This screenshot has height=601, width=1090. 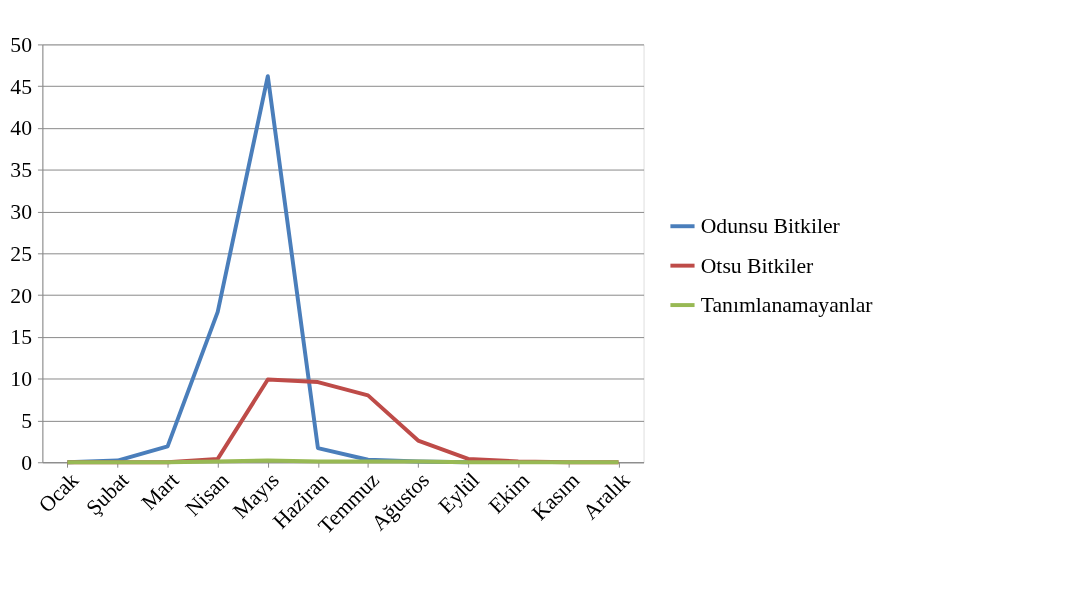 What do you see at coordinates (160, 491) in the screenshot?
I see `x-tick-label: Mart` at bounding box center [160, 491].